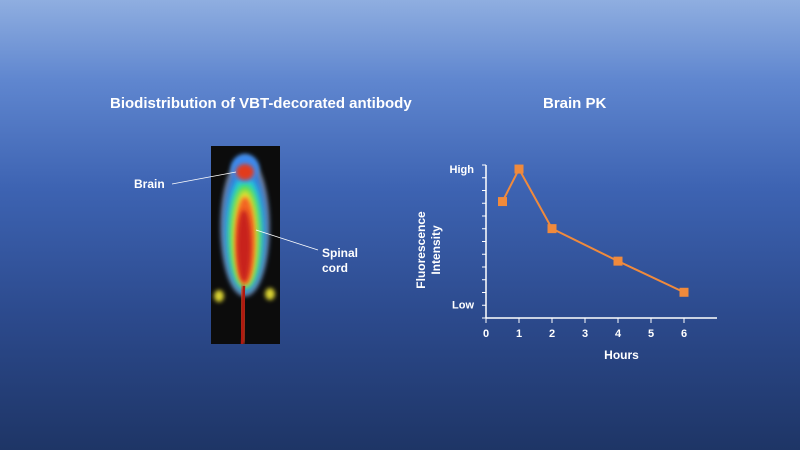  What do you see at coordinates (421, 250) in the screenshot?
I see `y-axis-title-line1: Fluorescence` at bounding box center [421, 250].